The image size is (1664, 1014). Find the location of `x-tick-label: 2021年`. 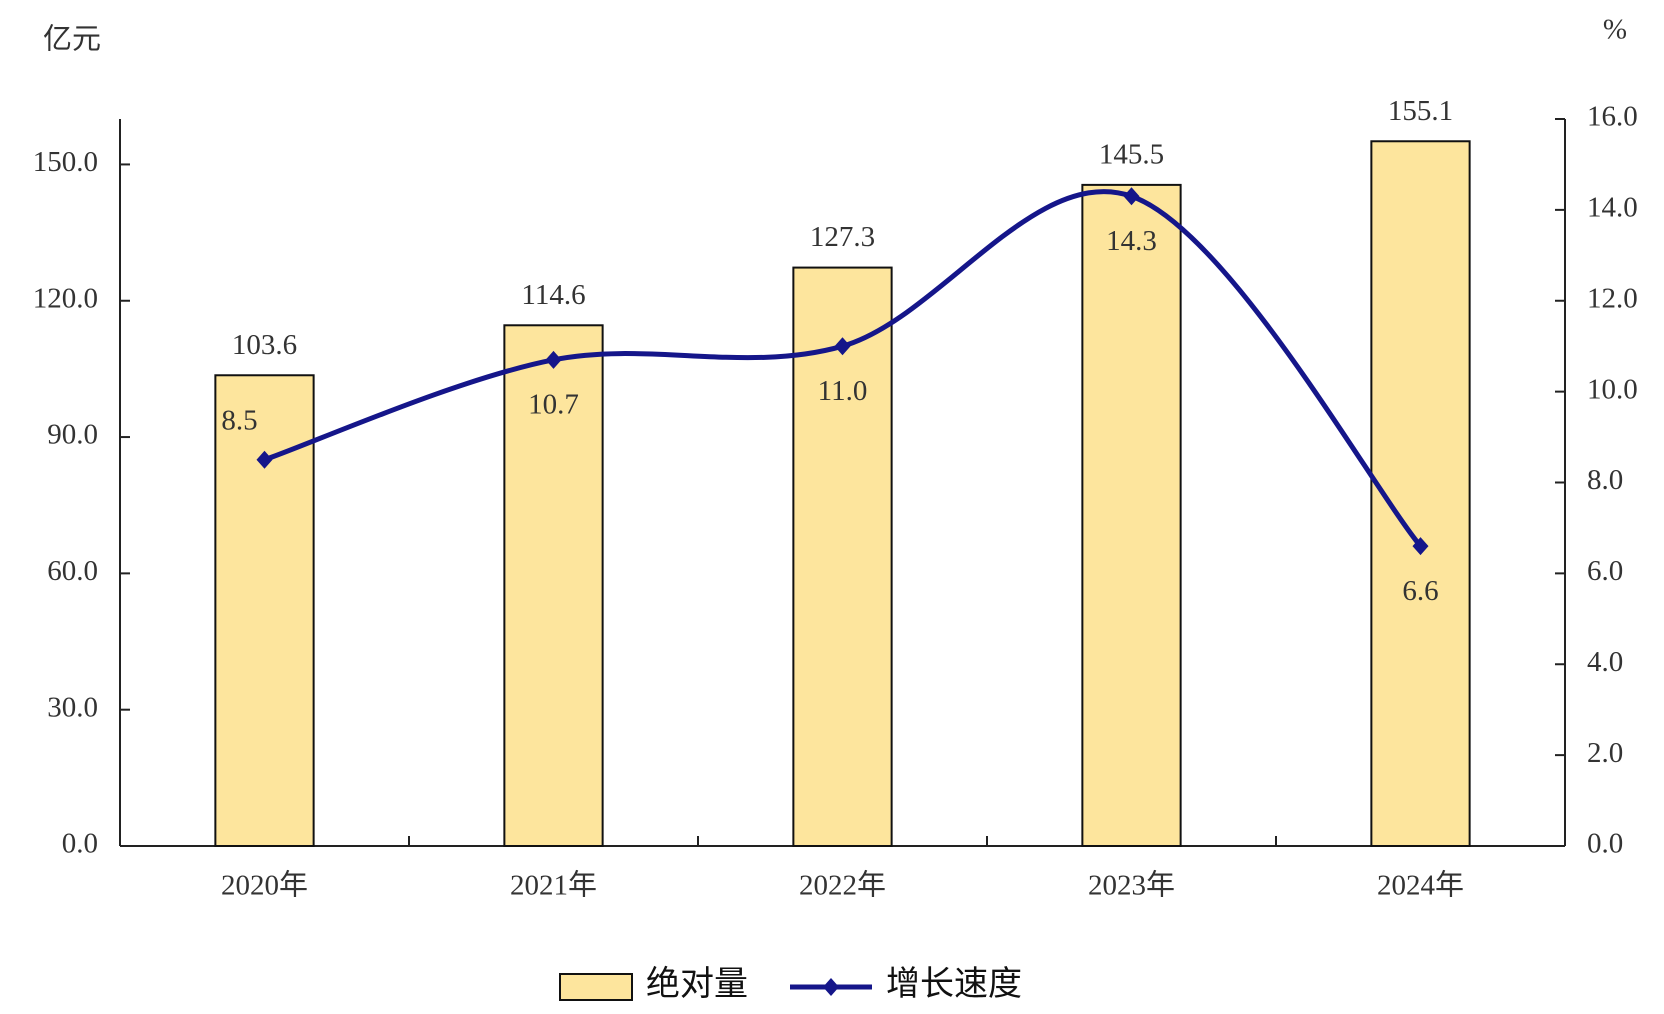

x-tick-label: 2021年 is located at coordinates (553, 885).